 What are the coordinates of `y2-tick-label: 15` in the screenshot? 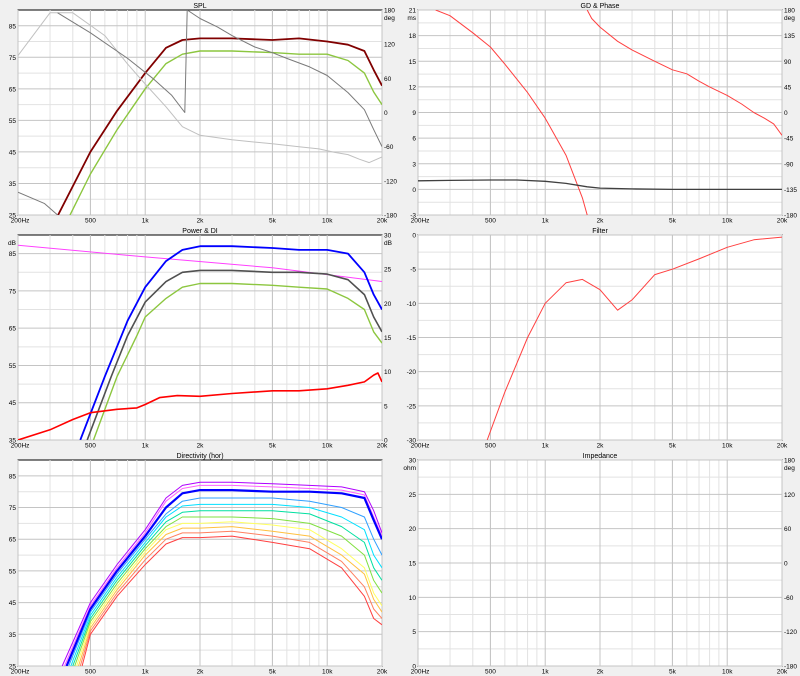 It's located at (388, 338).